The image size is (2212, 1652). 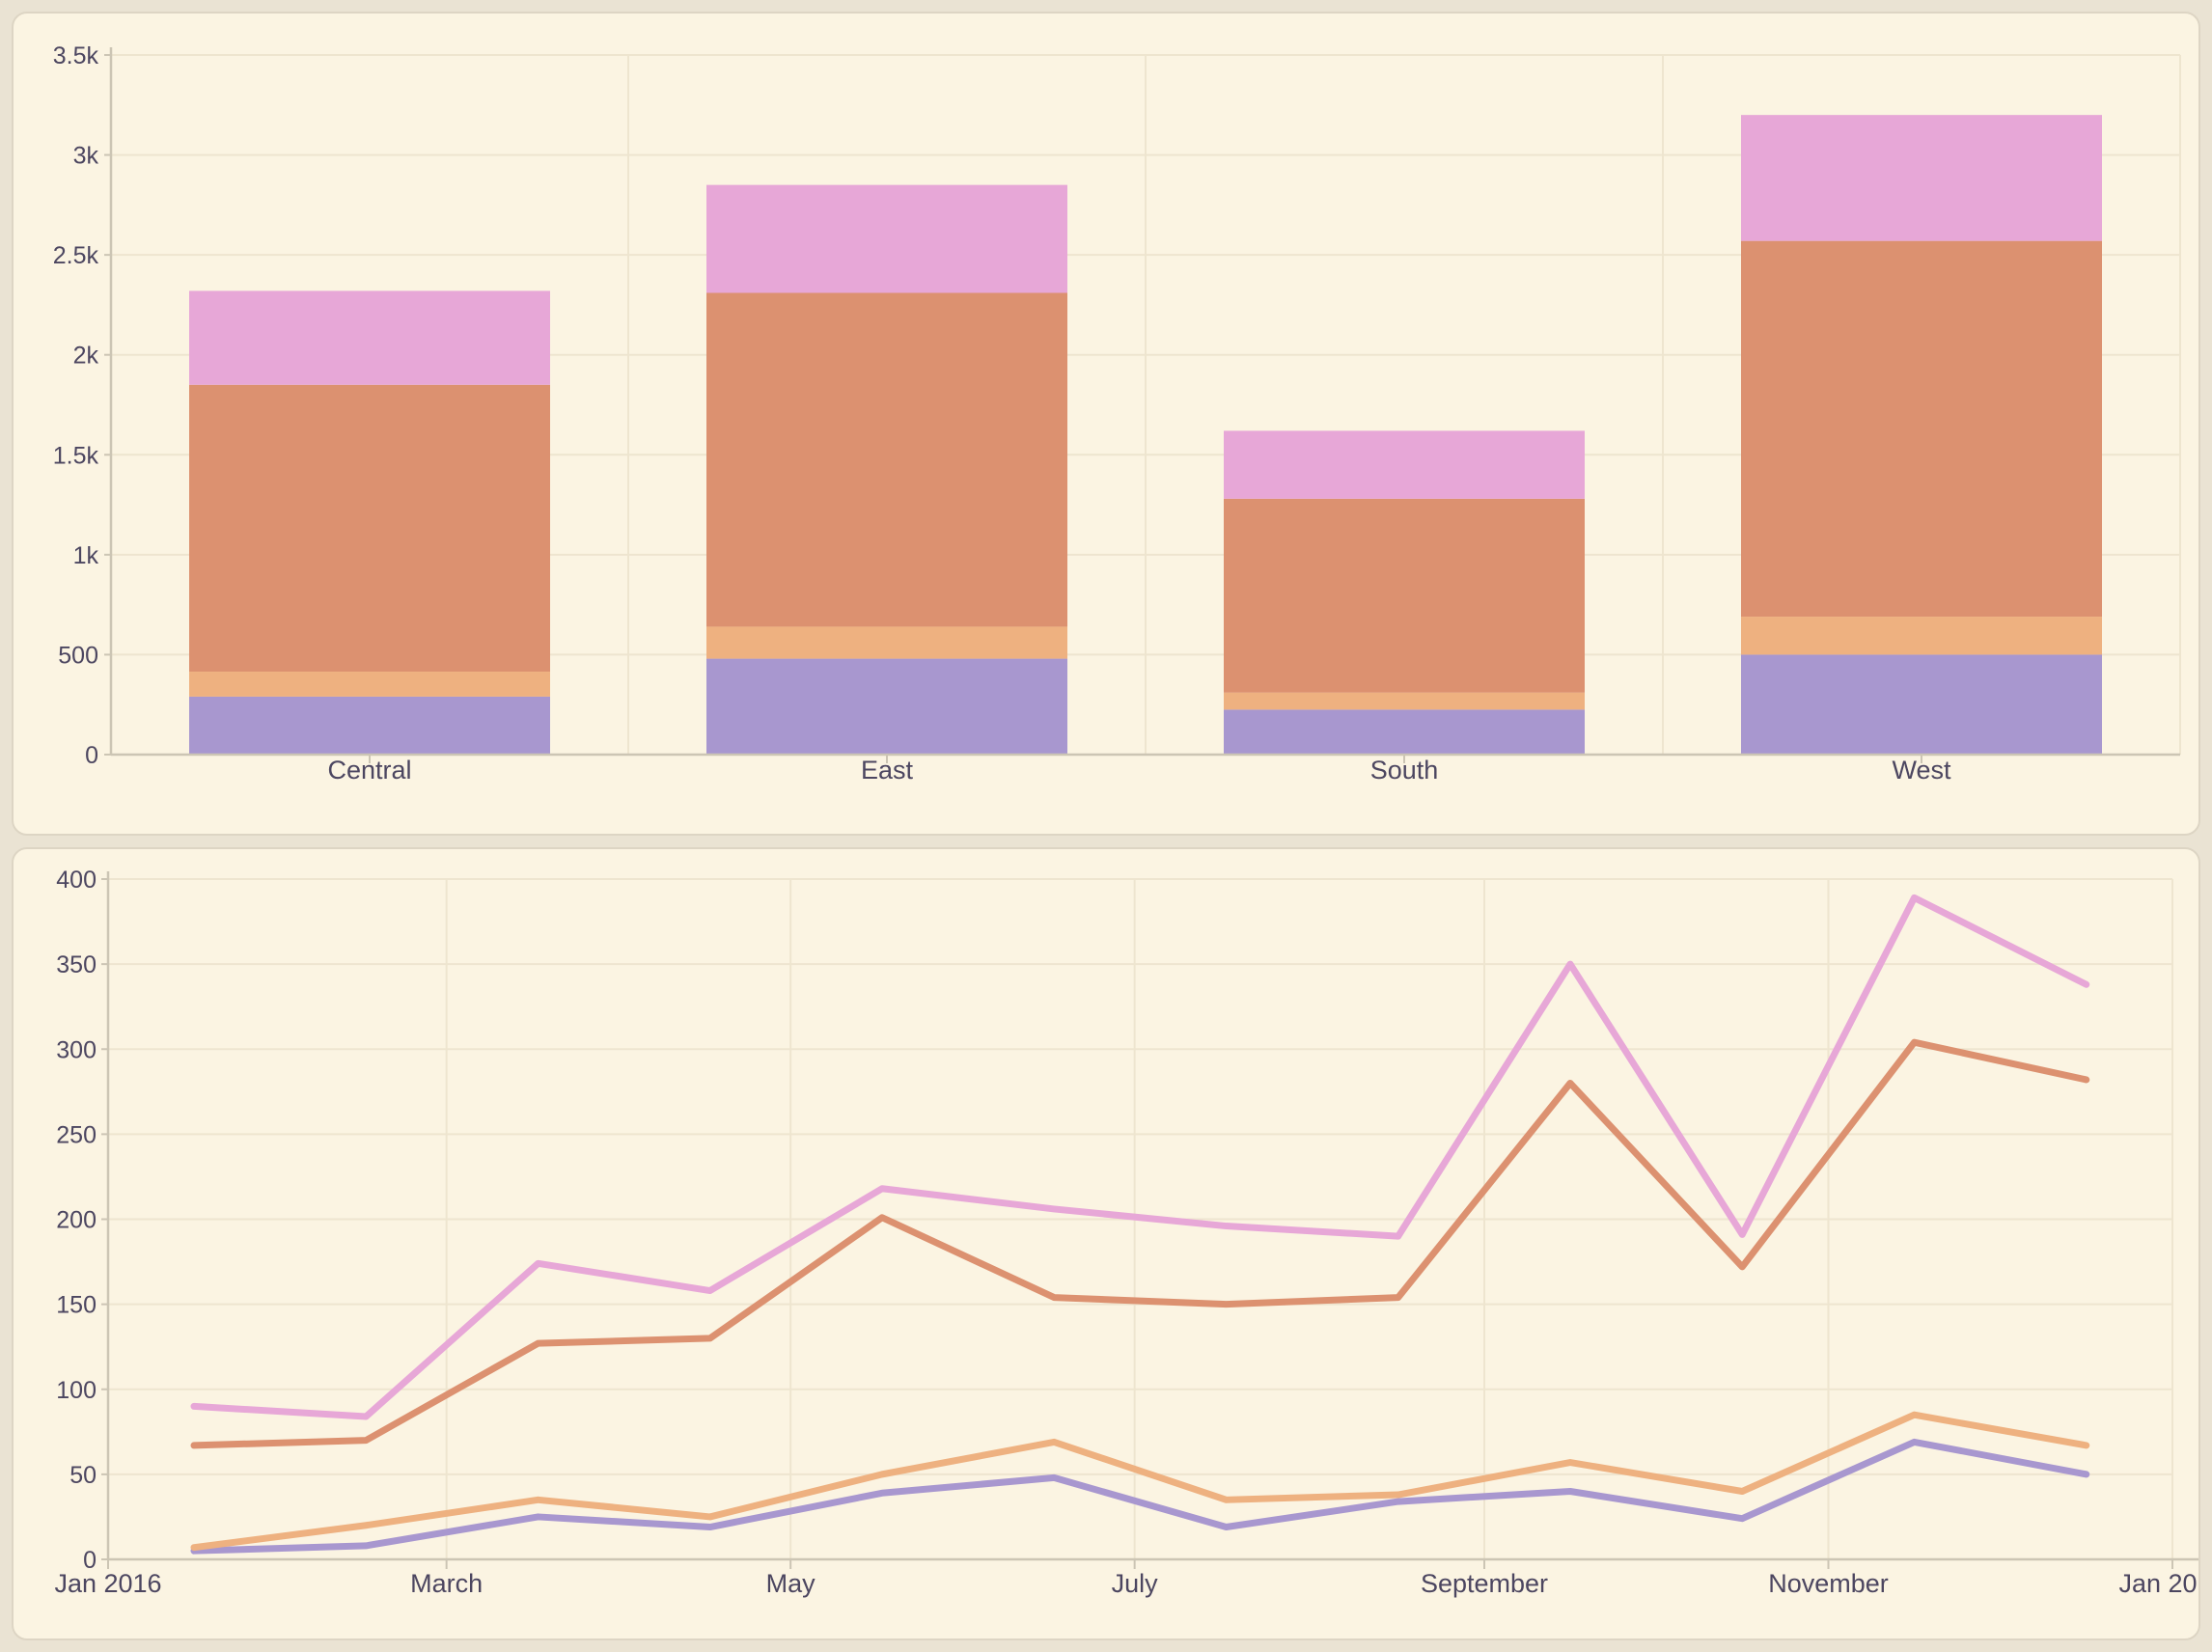 What do you see at coordinates (76, 1049) in the screenshot?
I see `y-tick-label: 300` at bounding box center [76, 1049].